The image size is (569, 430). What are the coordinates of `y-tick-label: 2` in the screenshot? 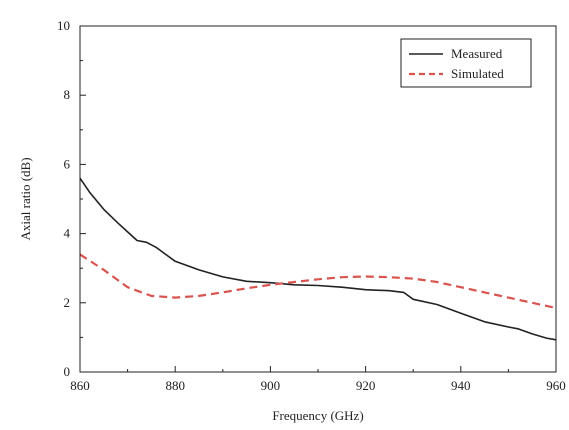 It's located at (67, 302).